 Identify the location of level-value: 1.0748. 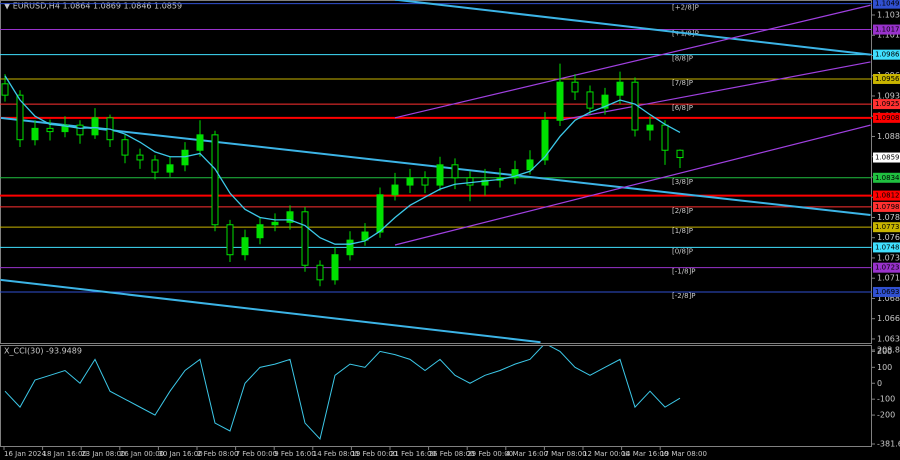
(887, 247).